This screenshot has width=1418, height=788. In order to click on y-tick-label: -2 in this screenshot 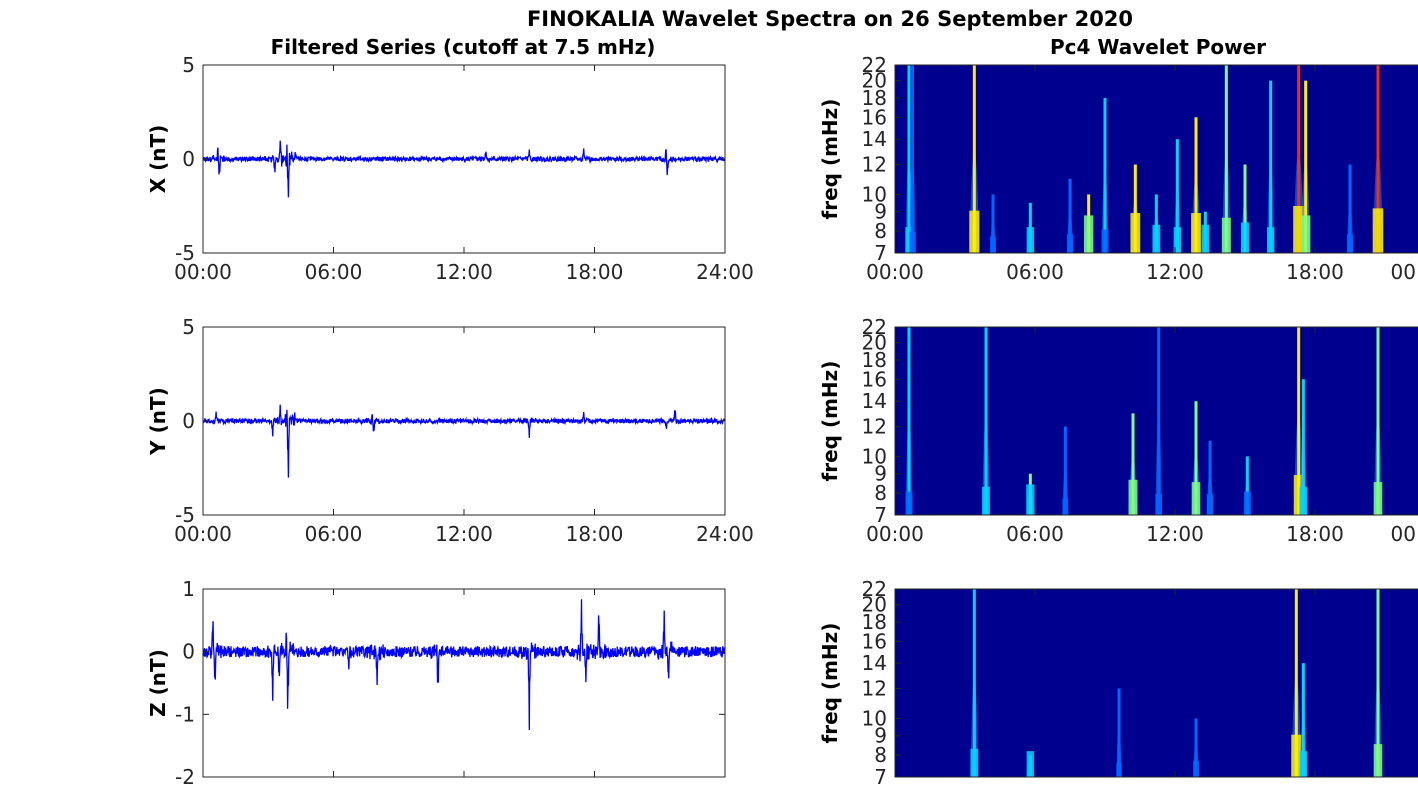, I will do `click(185, 776)`.